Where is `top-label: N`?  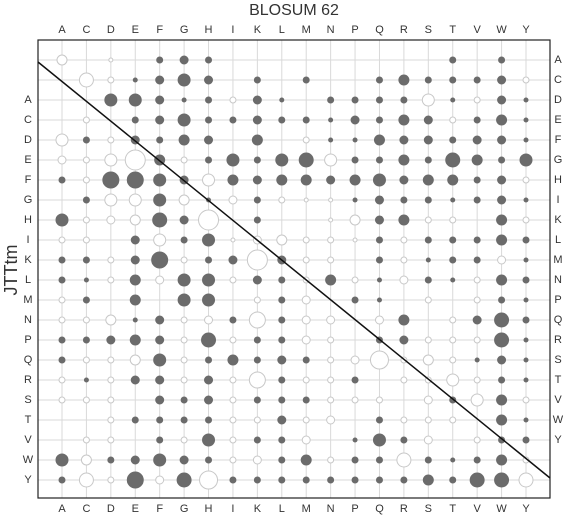
top-label: N is located at coordinates (331, 30).